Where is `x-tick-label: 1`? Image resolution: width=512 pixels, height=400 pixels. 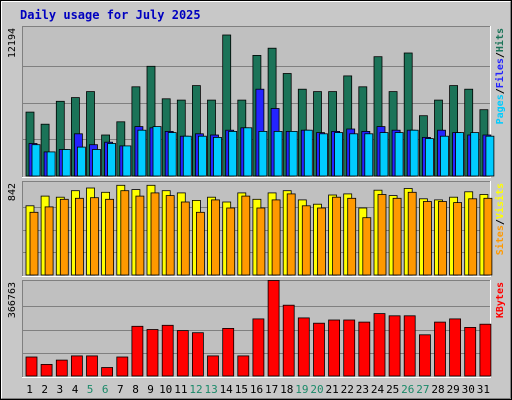 x-tick-label: 1 is located at coordinates (29, 389).